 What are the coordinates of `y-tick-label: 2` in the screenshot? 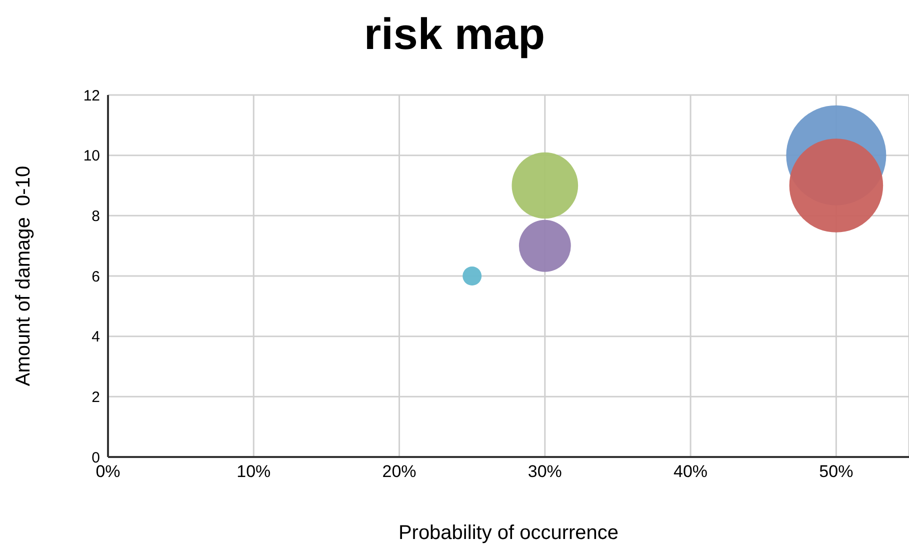 It's located at (96, 397).